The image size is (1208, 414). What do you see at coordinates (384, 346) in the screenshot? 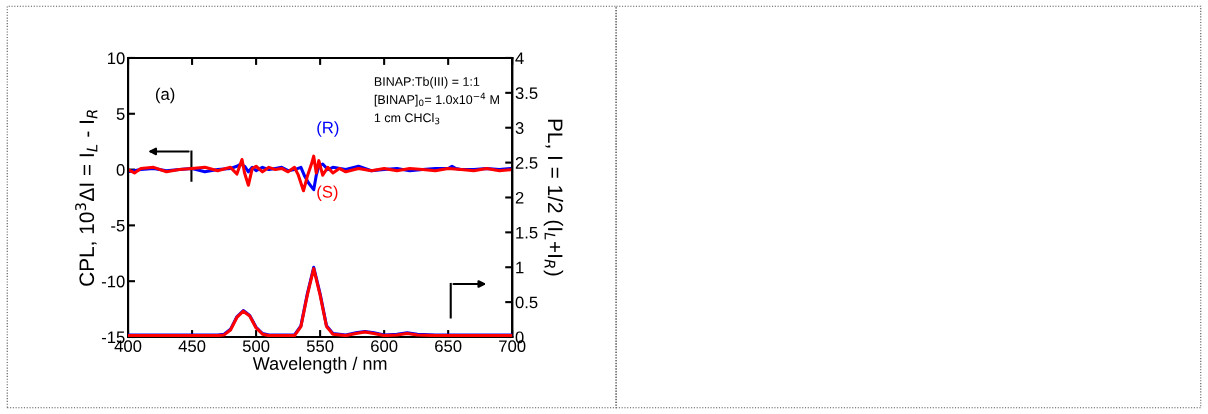
I see `x-tick-label: 600` at bounding box center [384, 346].